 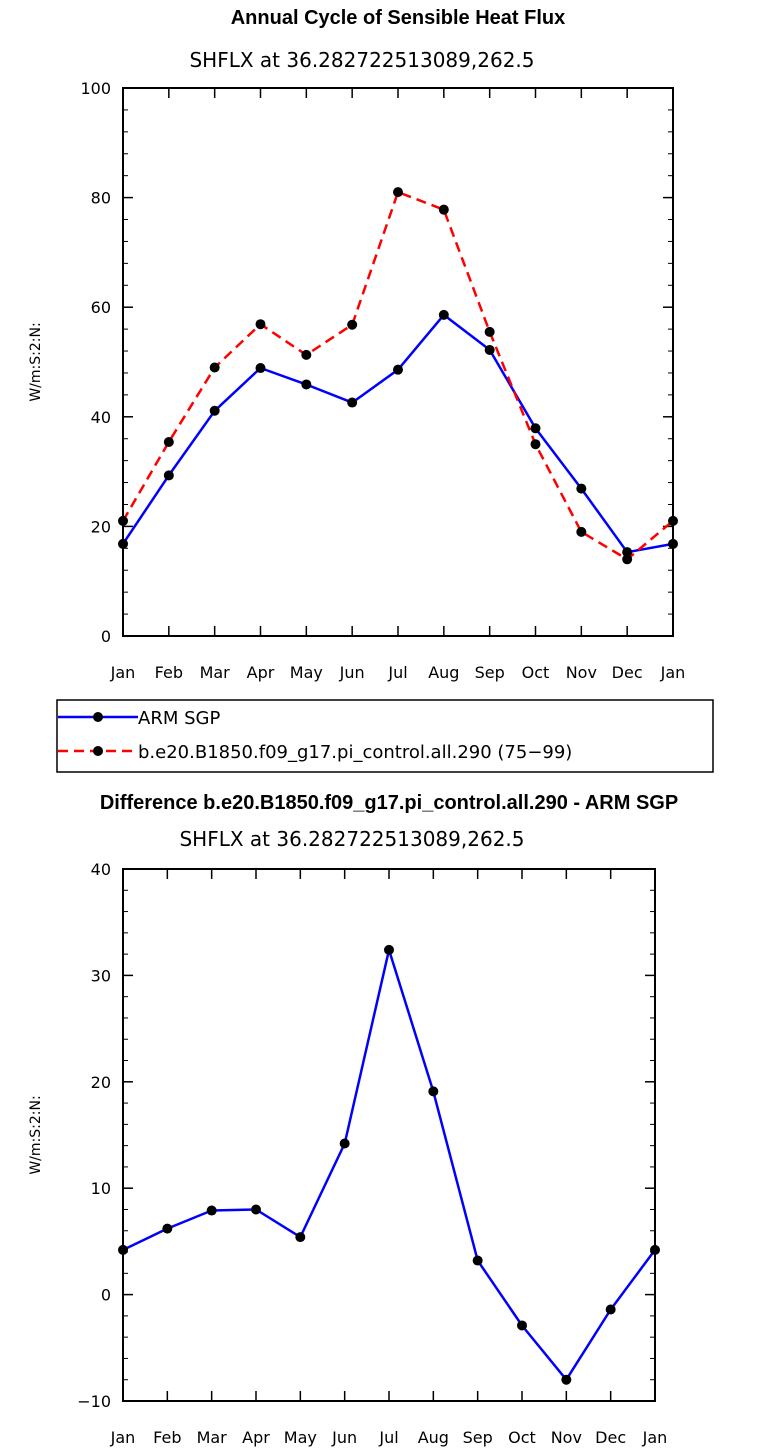 What do you see at coordinates (36, 361) in the screenshot?
I see `top-y-axis-label: W/m:S:2:N:` at bounding box center [36, 361].